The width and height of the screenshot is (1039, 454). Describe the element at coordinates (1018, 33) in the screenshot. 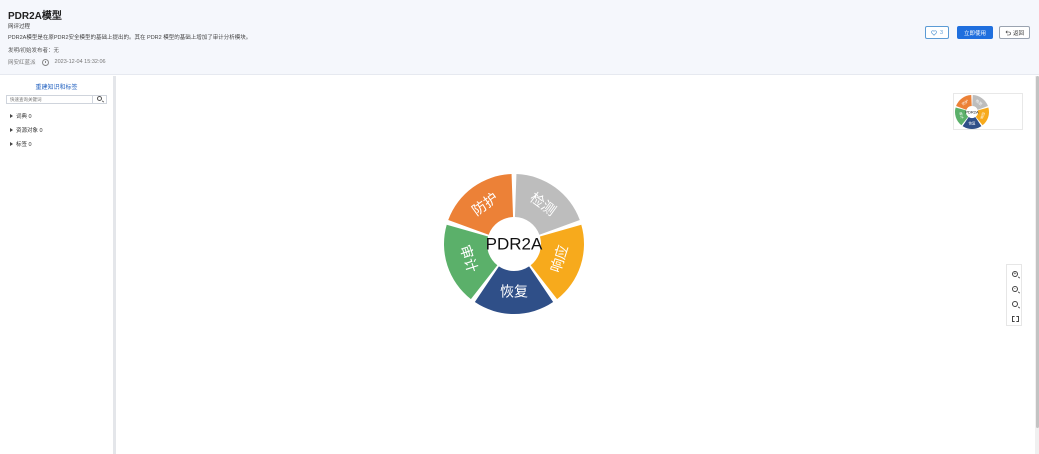

I see `back-label: 返回` at that location.